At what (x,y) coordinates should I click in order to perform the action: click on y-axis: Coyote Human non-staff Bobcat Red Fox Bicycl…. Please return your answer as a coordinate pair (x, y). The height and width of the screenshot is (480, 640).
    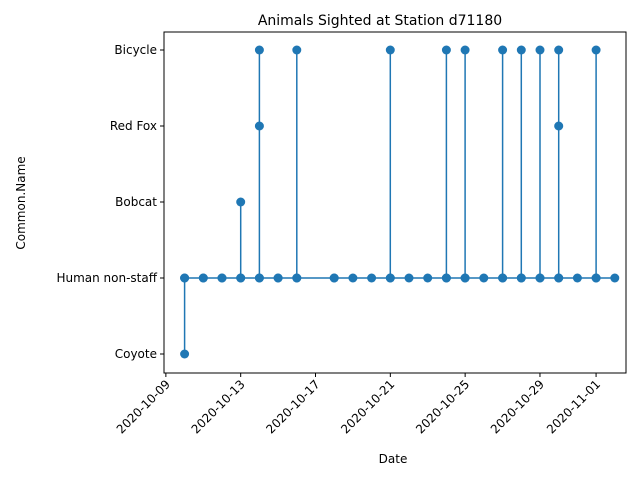
    Looking at the image, I should click on (110, 202).